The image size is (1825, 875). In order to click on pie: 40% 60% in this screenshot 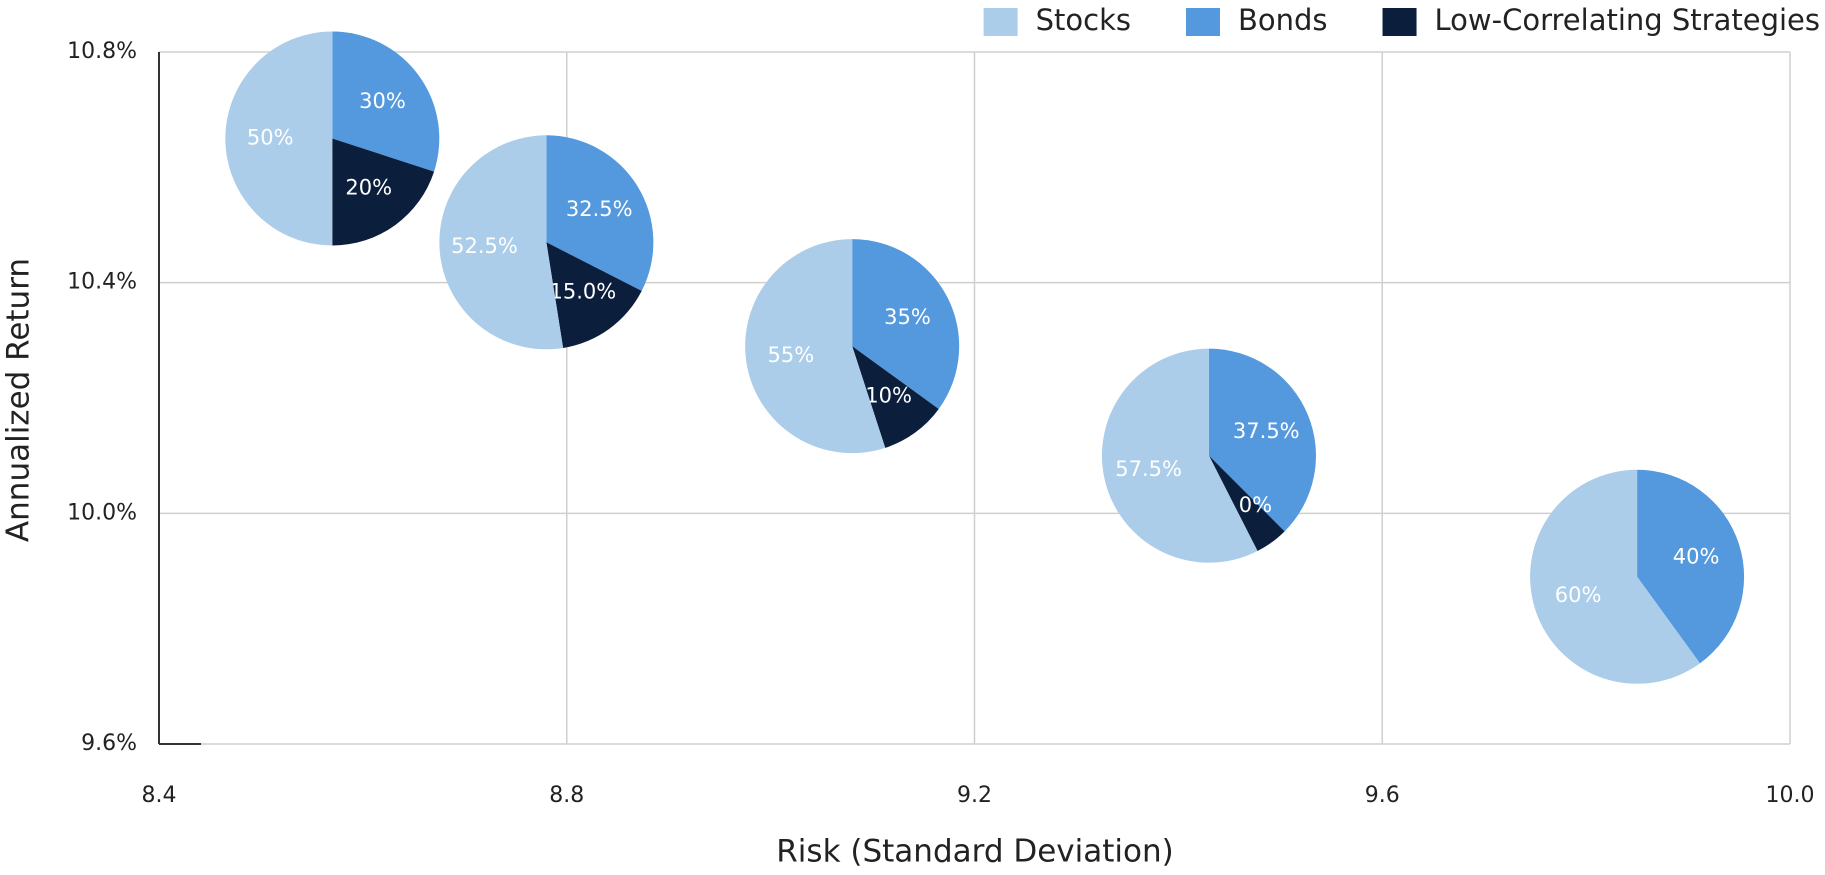, I will do `click(1637, 576)`.